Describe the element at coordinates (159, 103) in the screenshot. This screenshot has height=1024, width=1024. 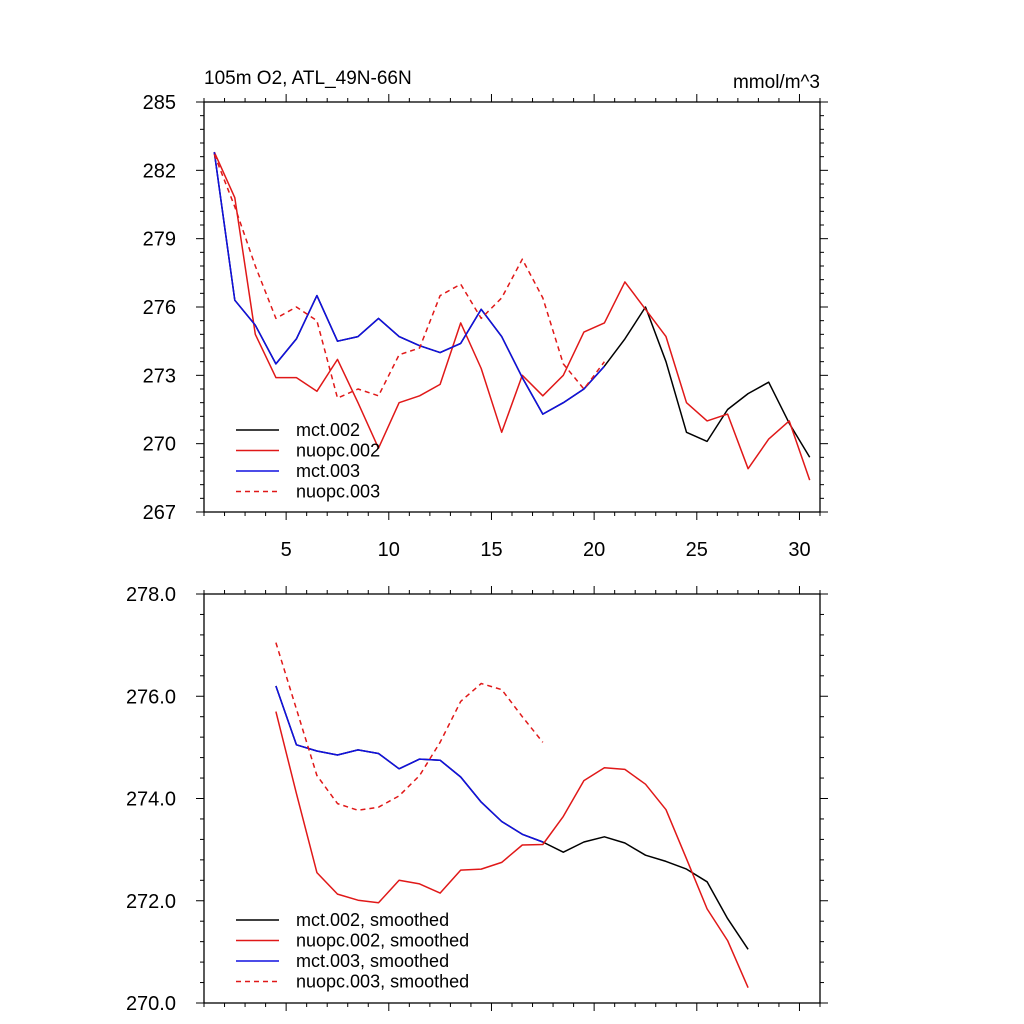
I see `y-tick-label: 285` at that location.